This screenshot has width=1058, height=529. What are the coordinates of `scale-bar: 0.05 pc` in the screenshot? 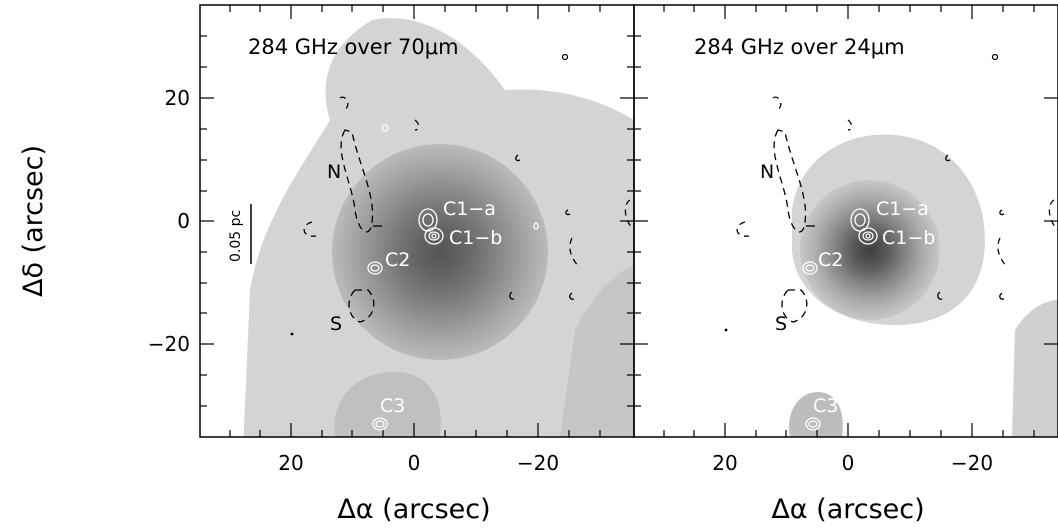 It's located at (240, 234).